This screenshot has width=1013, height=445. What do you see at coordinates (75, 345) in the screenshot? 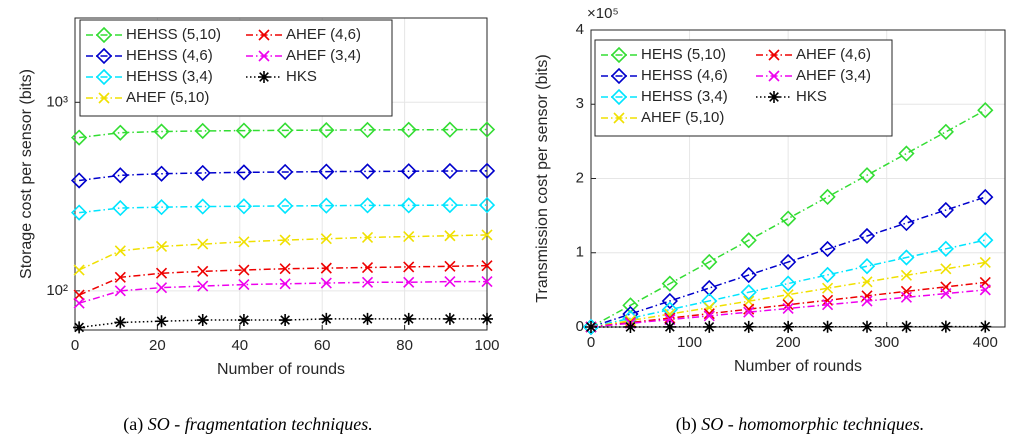
I see `x-tick-label: 0` at bounding box center [75, 345].